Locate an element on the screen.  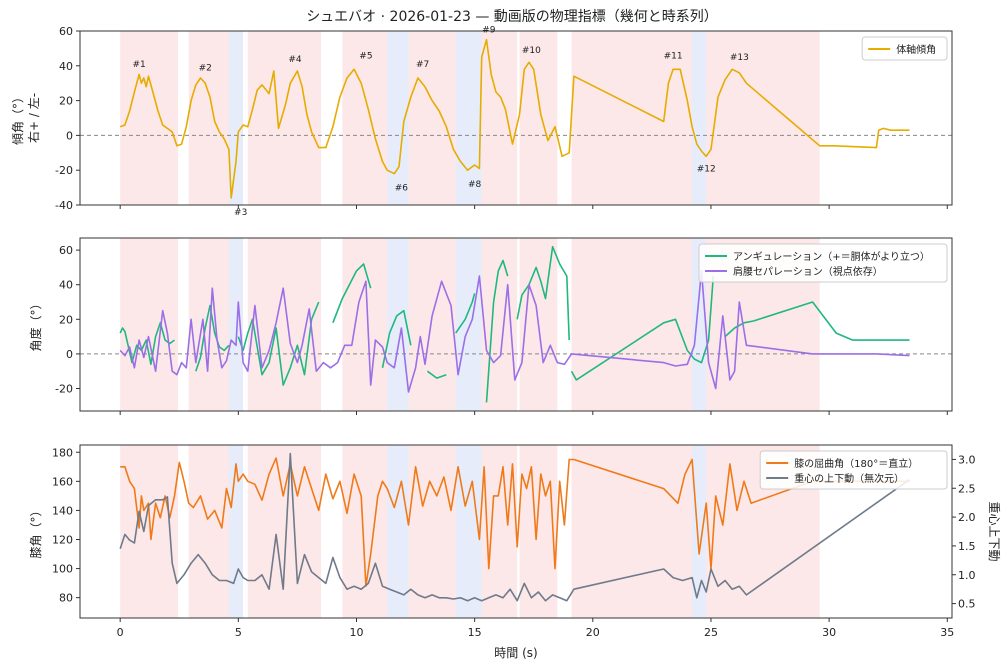
y-right-tick-label: 0.5 is located at coordinates (967, 604).